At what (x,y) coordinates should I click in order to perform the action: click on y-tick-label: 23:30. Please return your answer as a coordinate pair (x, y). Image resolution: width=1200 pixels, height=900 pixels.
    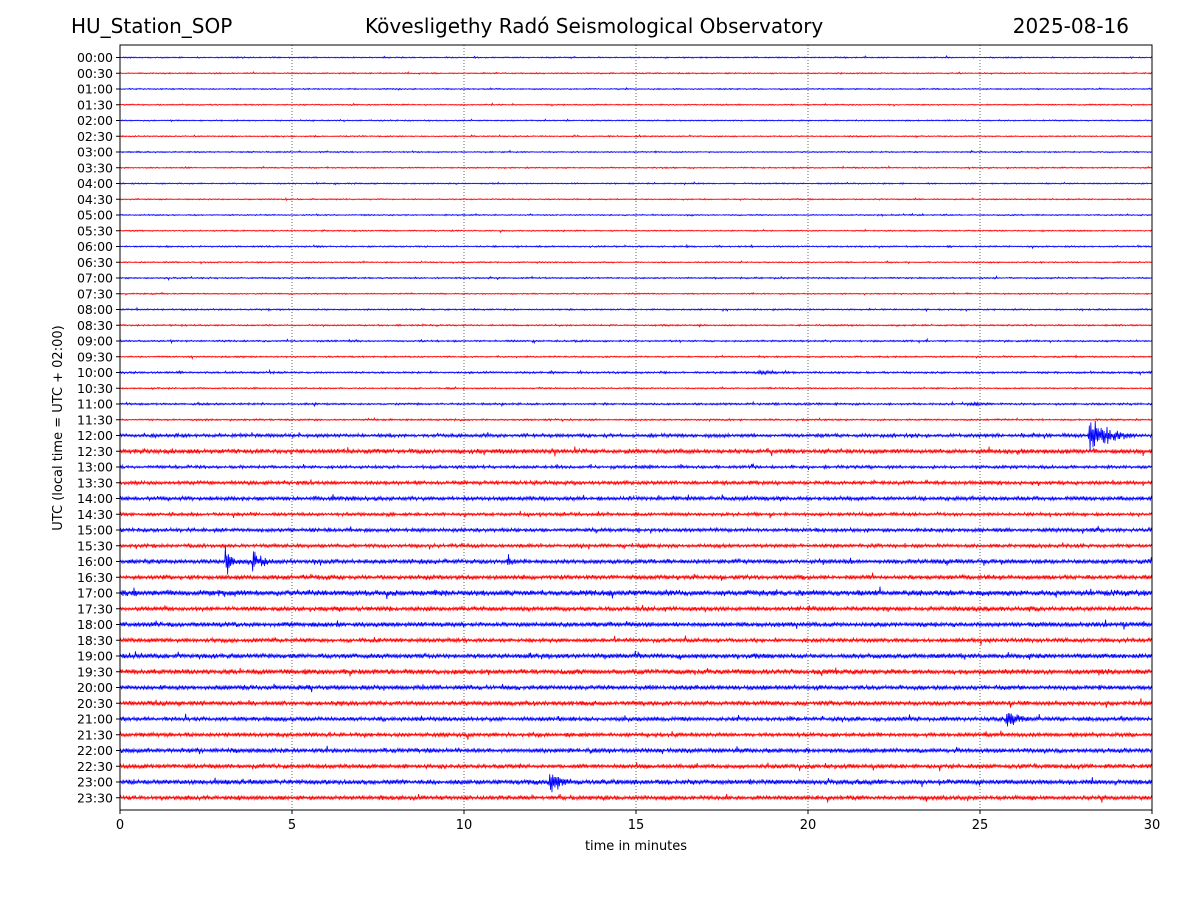
    Looking at the image, I should click on (95, 797).